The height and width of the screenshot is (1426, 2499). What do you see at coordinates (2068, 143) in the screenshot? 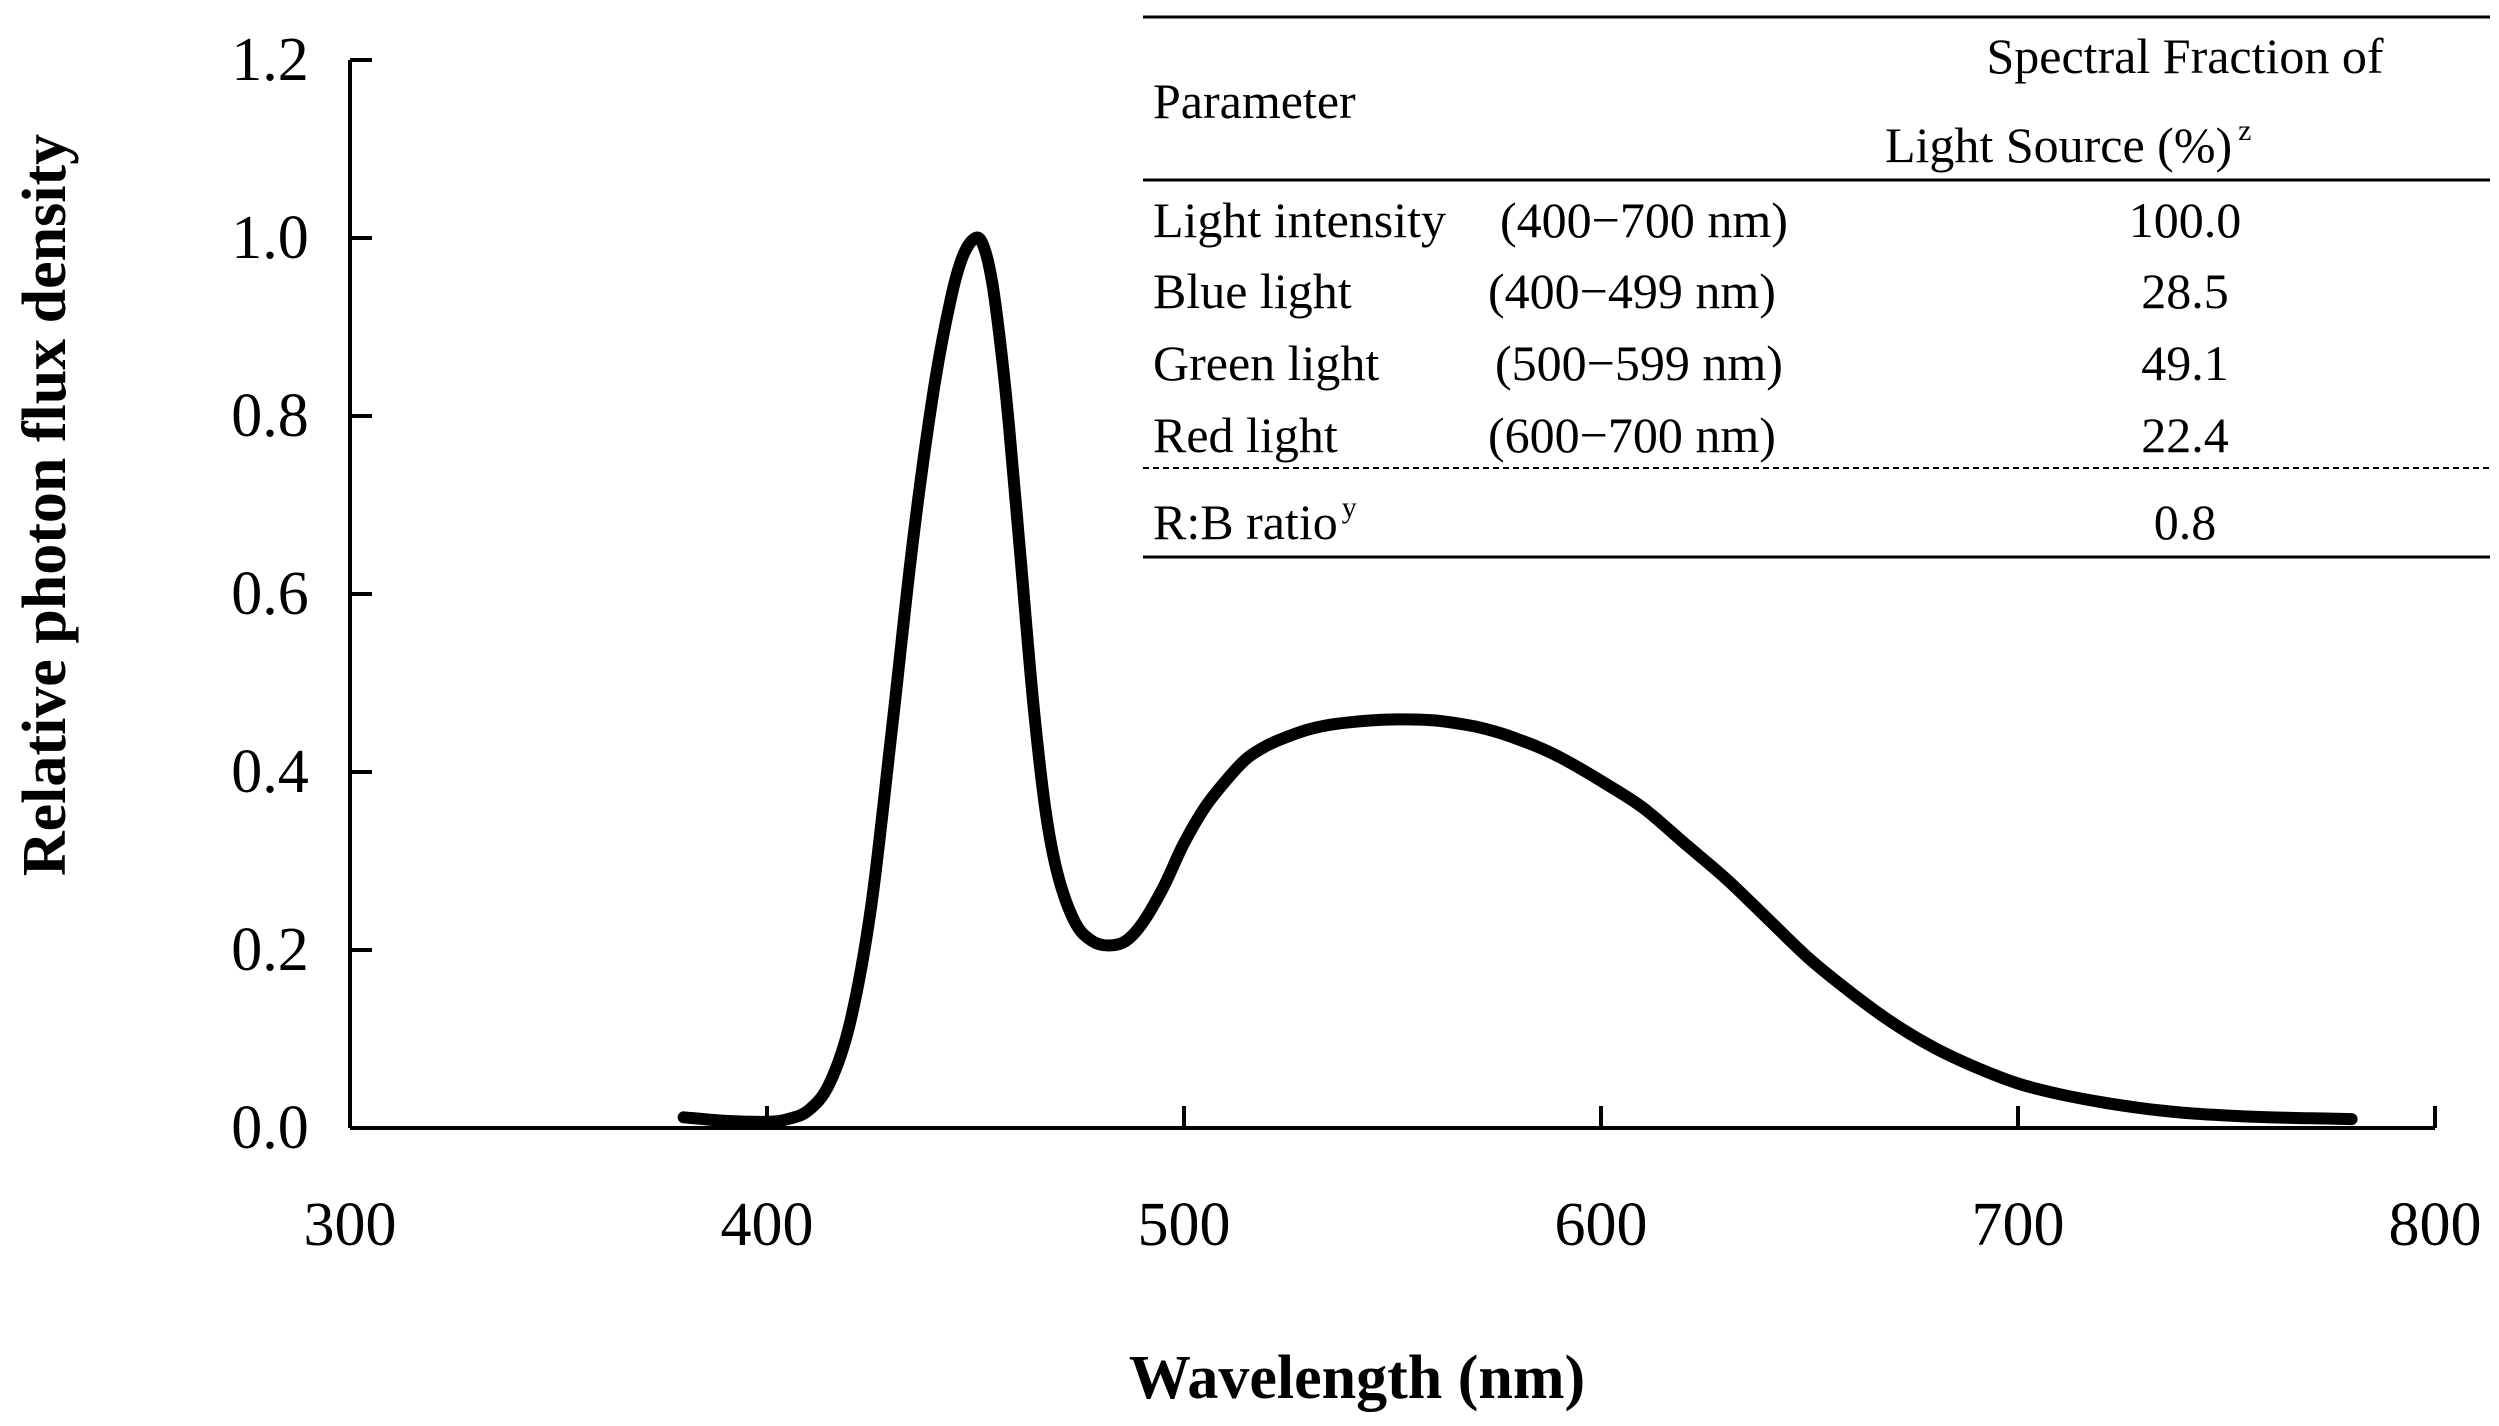
I see `table-header-value-line2: Light Source (%) z` at bounding box center [2068, 143].